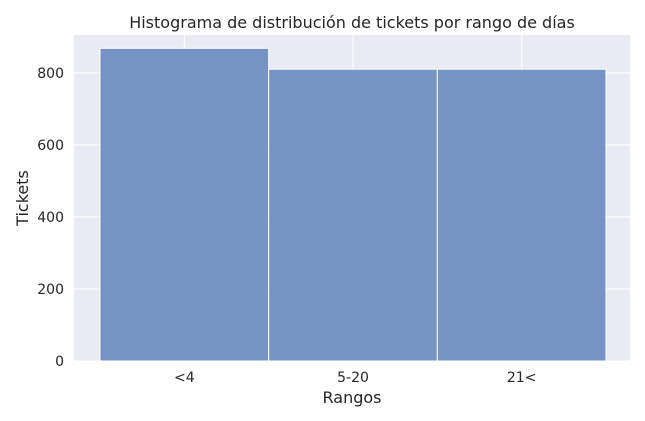 The image size is (645, 421). What do you see at coordinates (184, 378) in the screenshot?
I see `x-tick-label: <4` at bounding box center [184, 378].